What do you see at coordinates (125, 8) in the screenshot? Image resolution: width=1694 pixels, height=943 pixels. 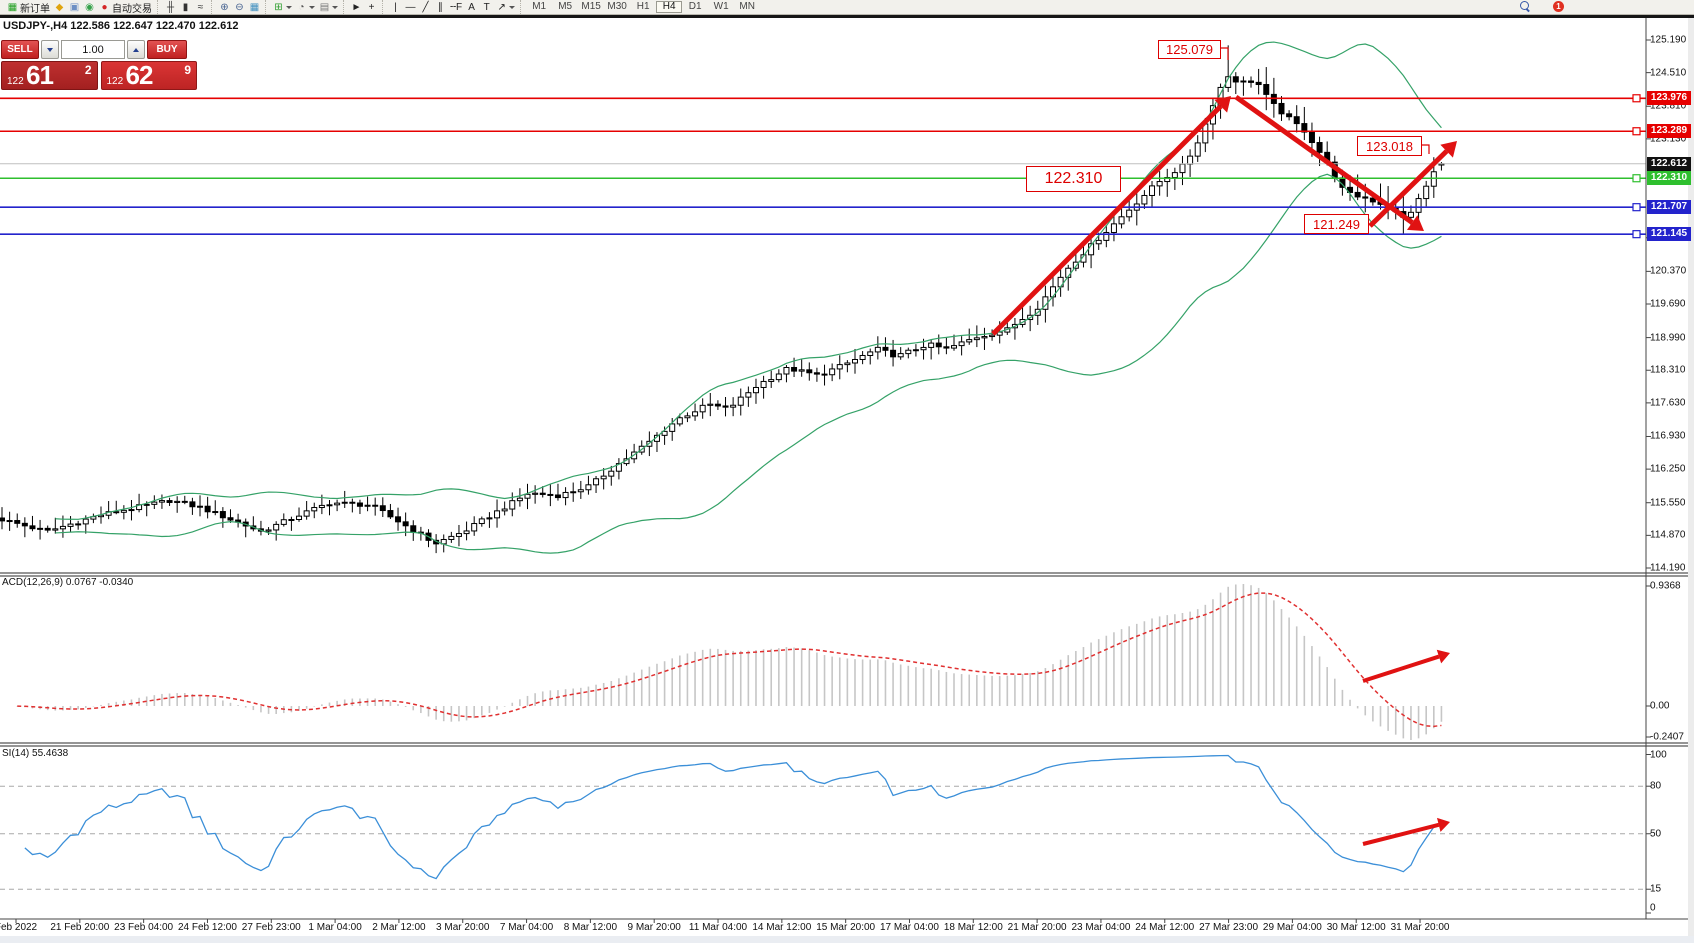 I see `auto-trading-button: ● 自动交易` at bounding box center [125, 8].